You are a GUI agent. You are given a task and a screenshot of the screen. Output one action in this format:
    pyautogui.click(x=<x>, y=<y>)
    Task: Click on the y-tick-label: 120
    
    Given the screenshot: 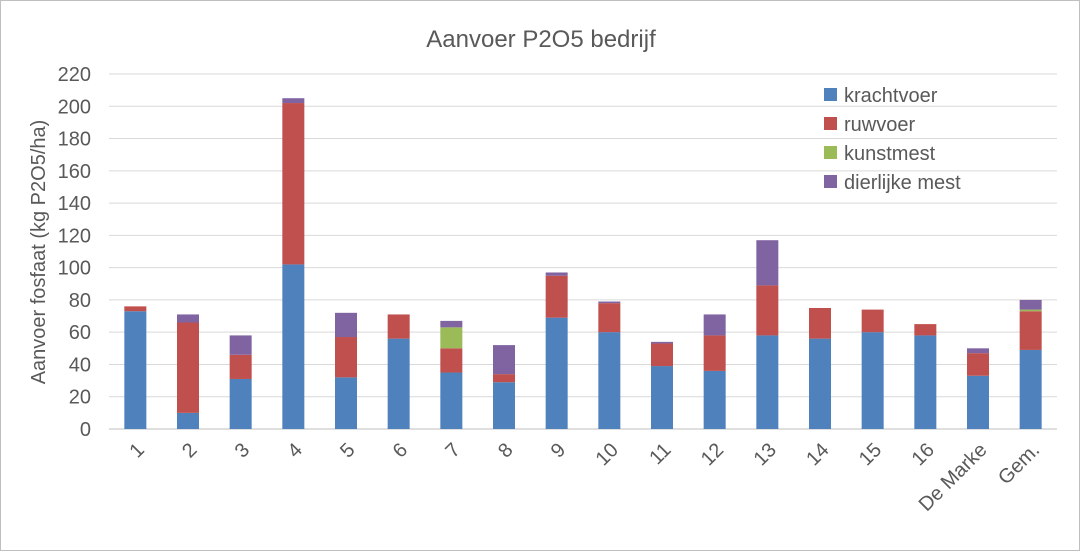 What is the action you would take?
    pyautogui.click(x=74, y=236)
    